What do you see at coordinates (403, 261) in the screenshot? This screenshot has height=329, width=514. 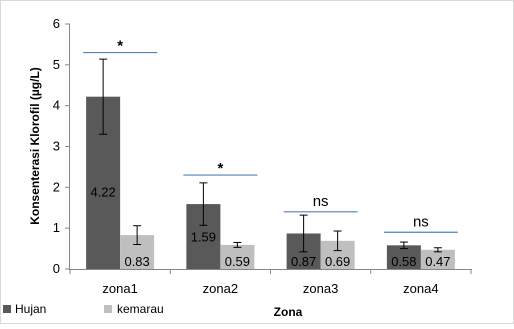 I see `data-label: 0.58` at bounding box center [403, 261].